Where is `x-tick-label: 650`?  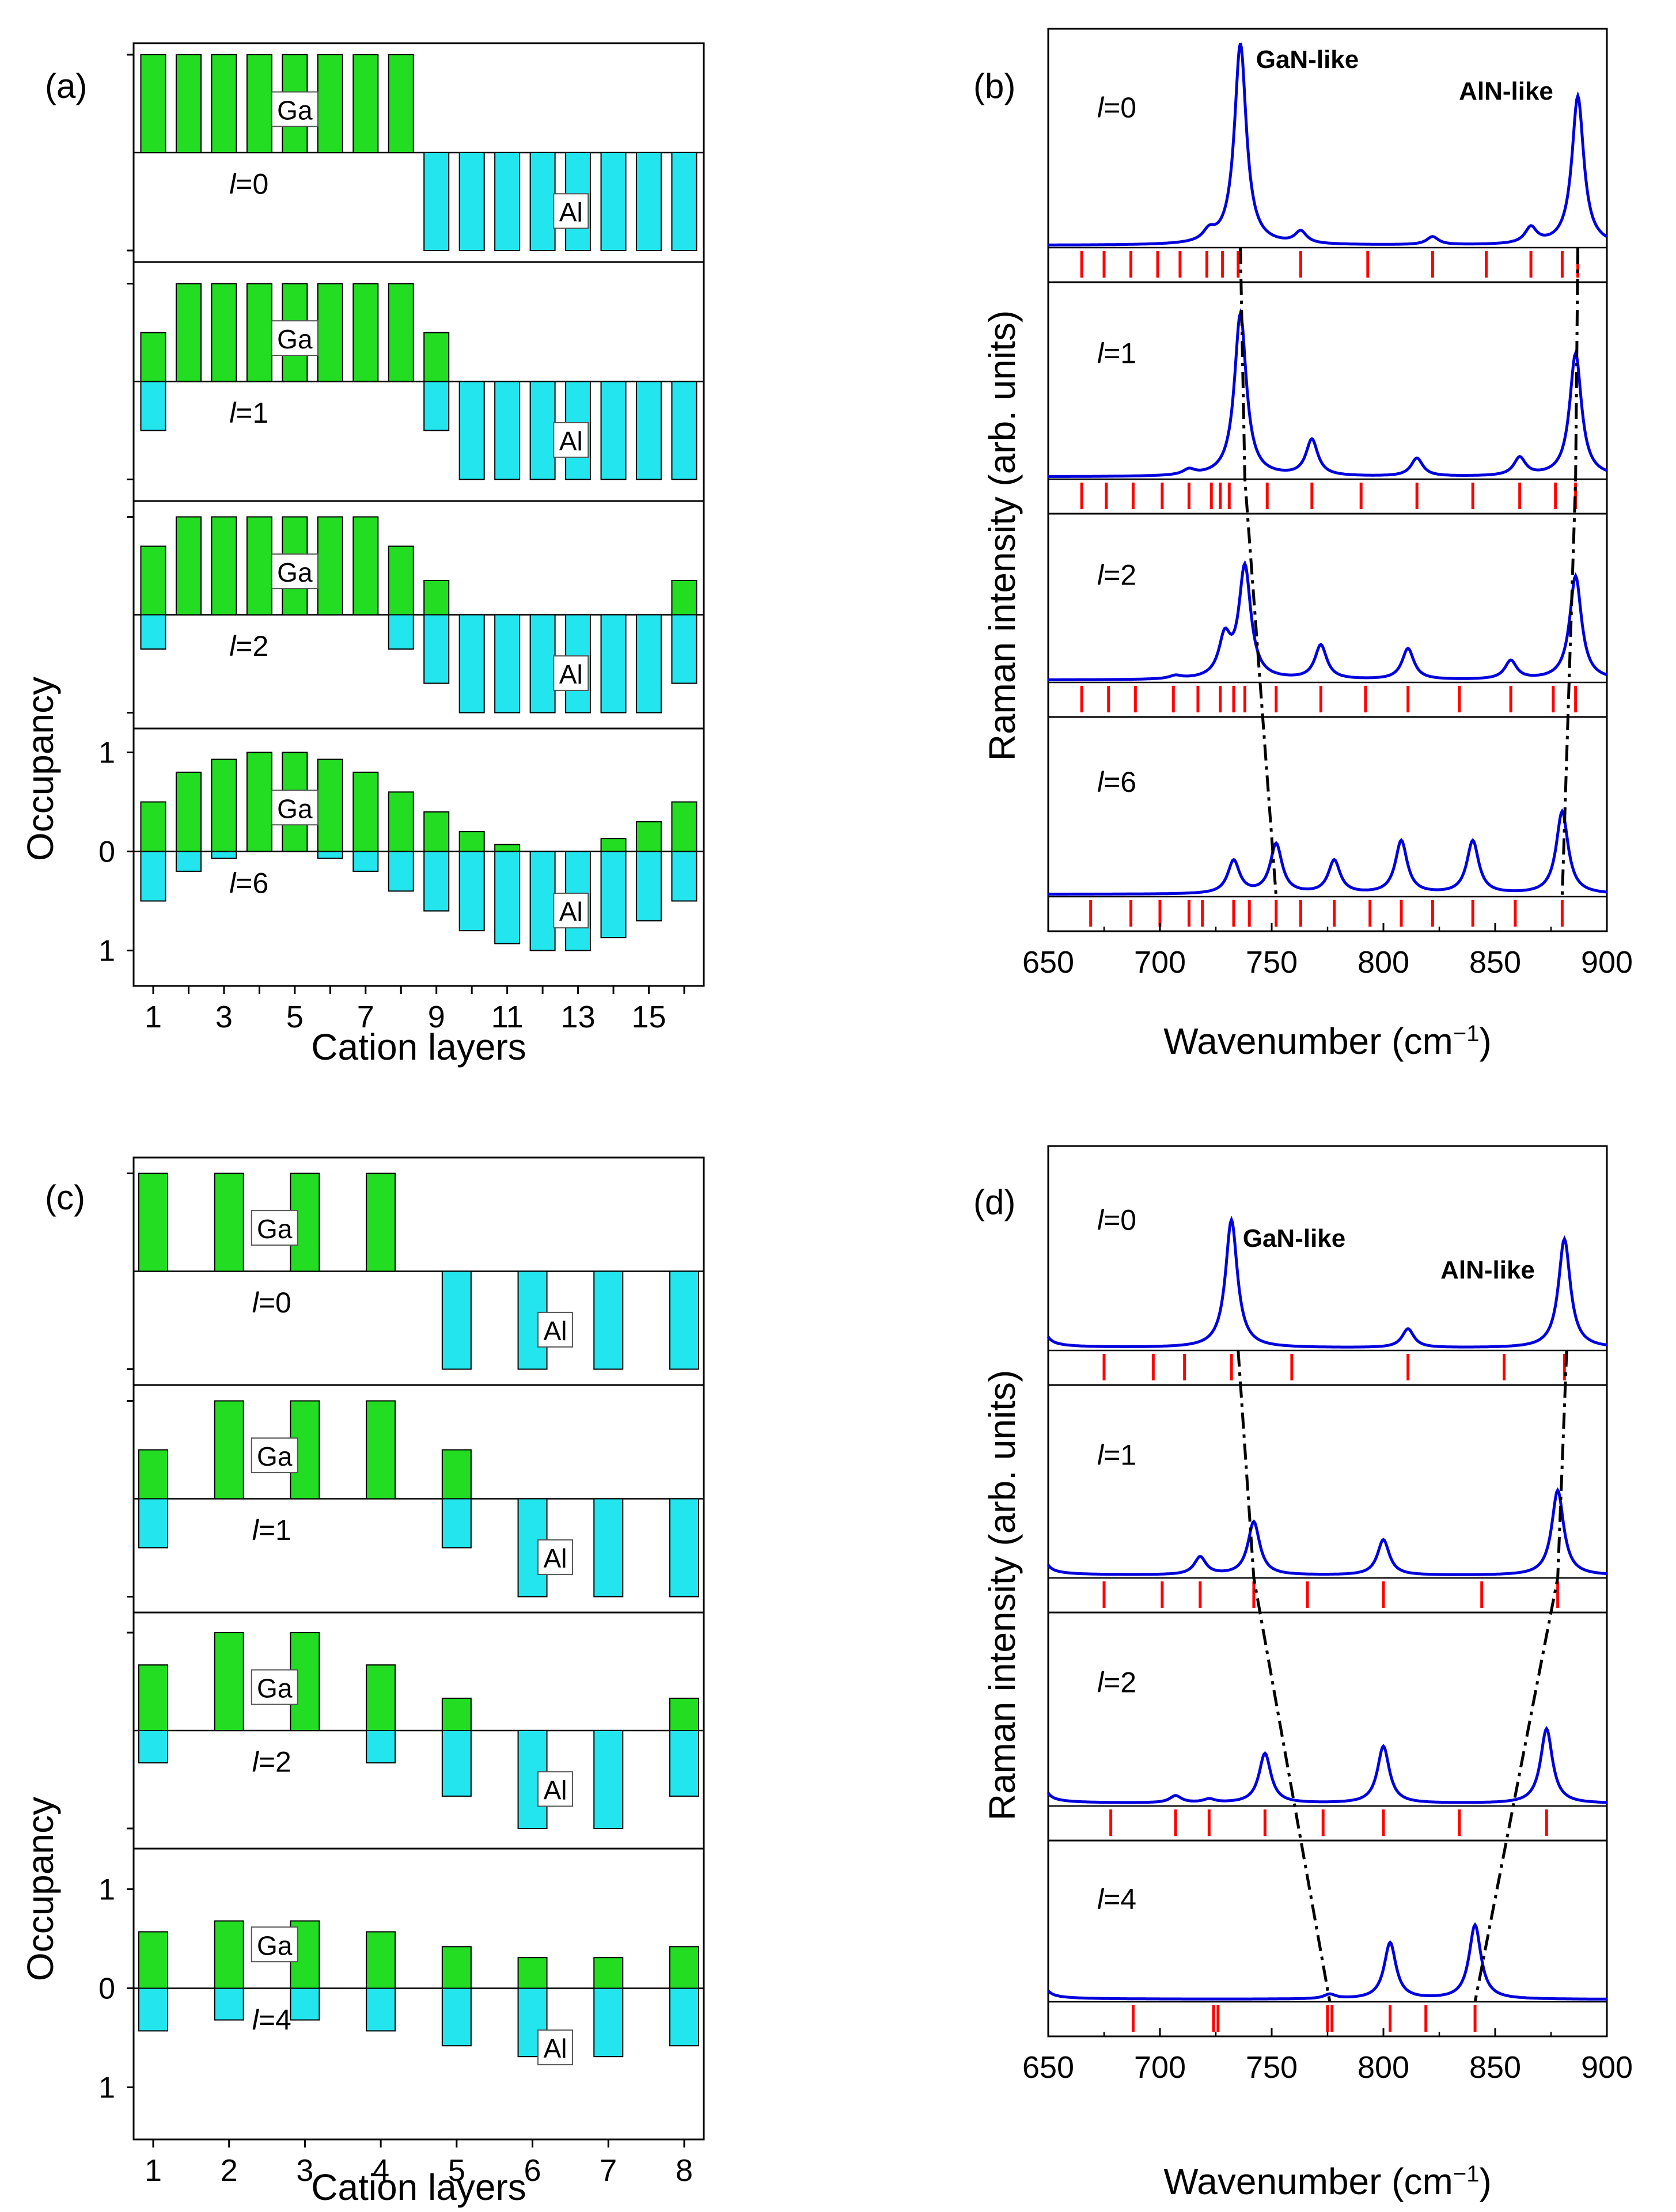
x-tick-label: 650 is located at coordinates (1048, 2067).